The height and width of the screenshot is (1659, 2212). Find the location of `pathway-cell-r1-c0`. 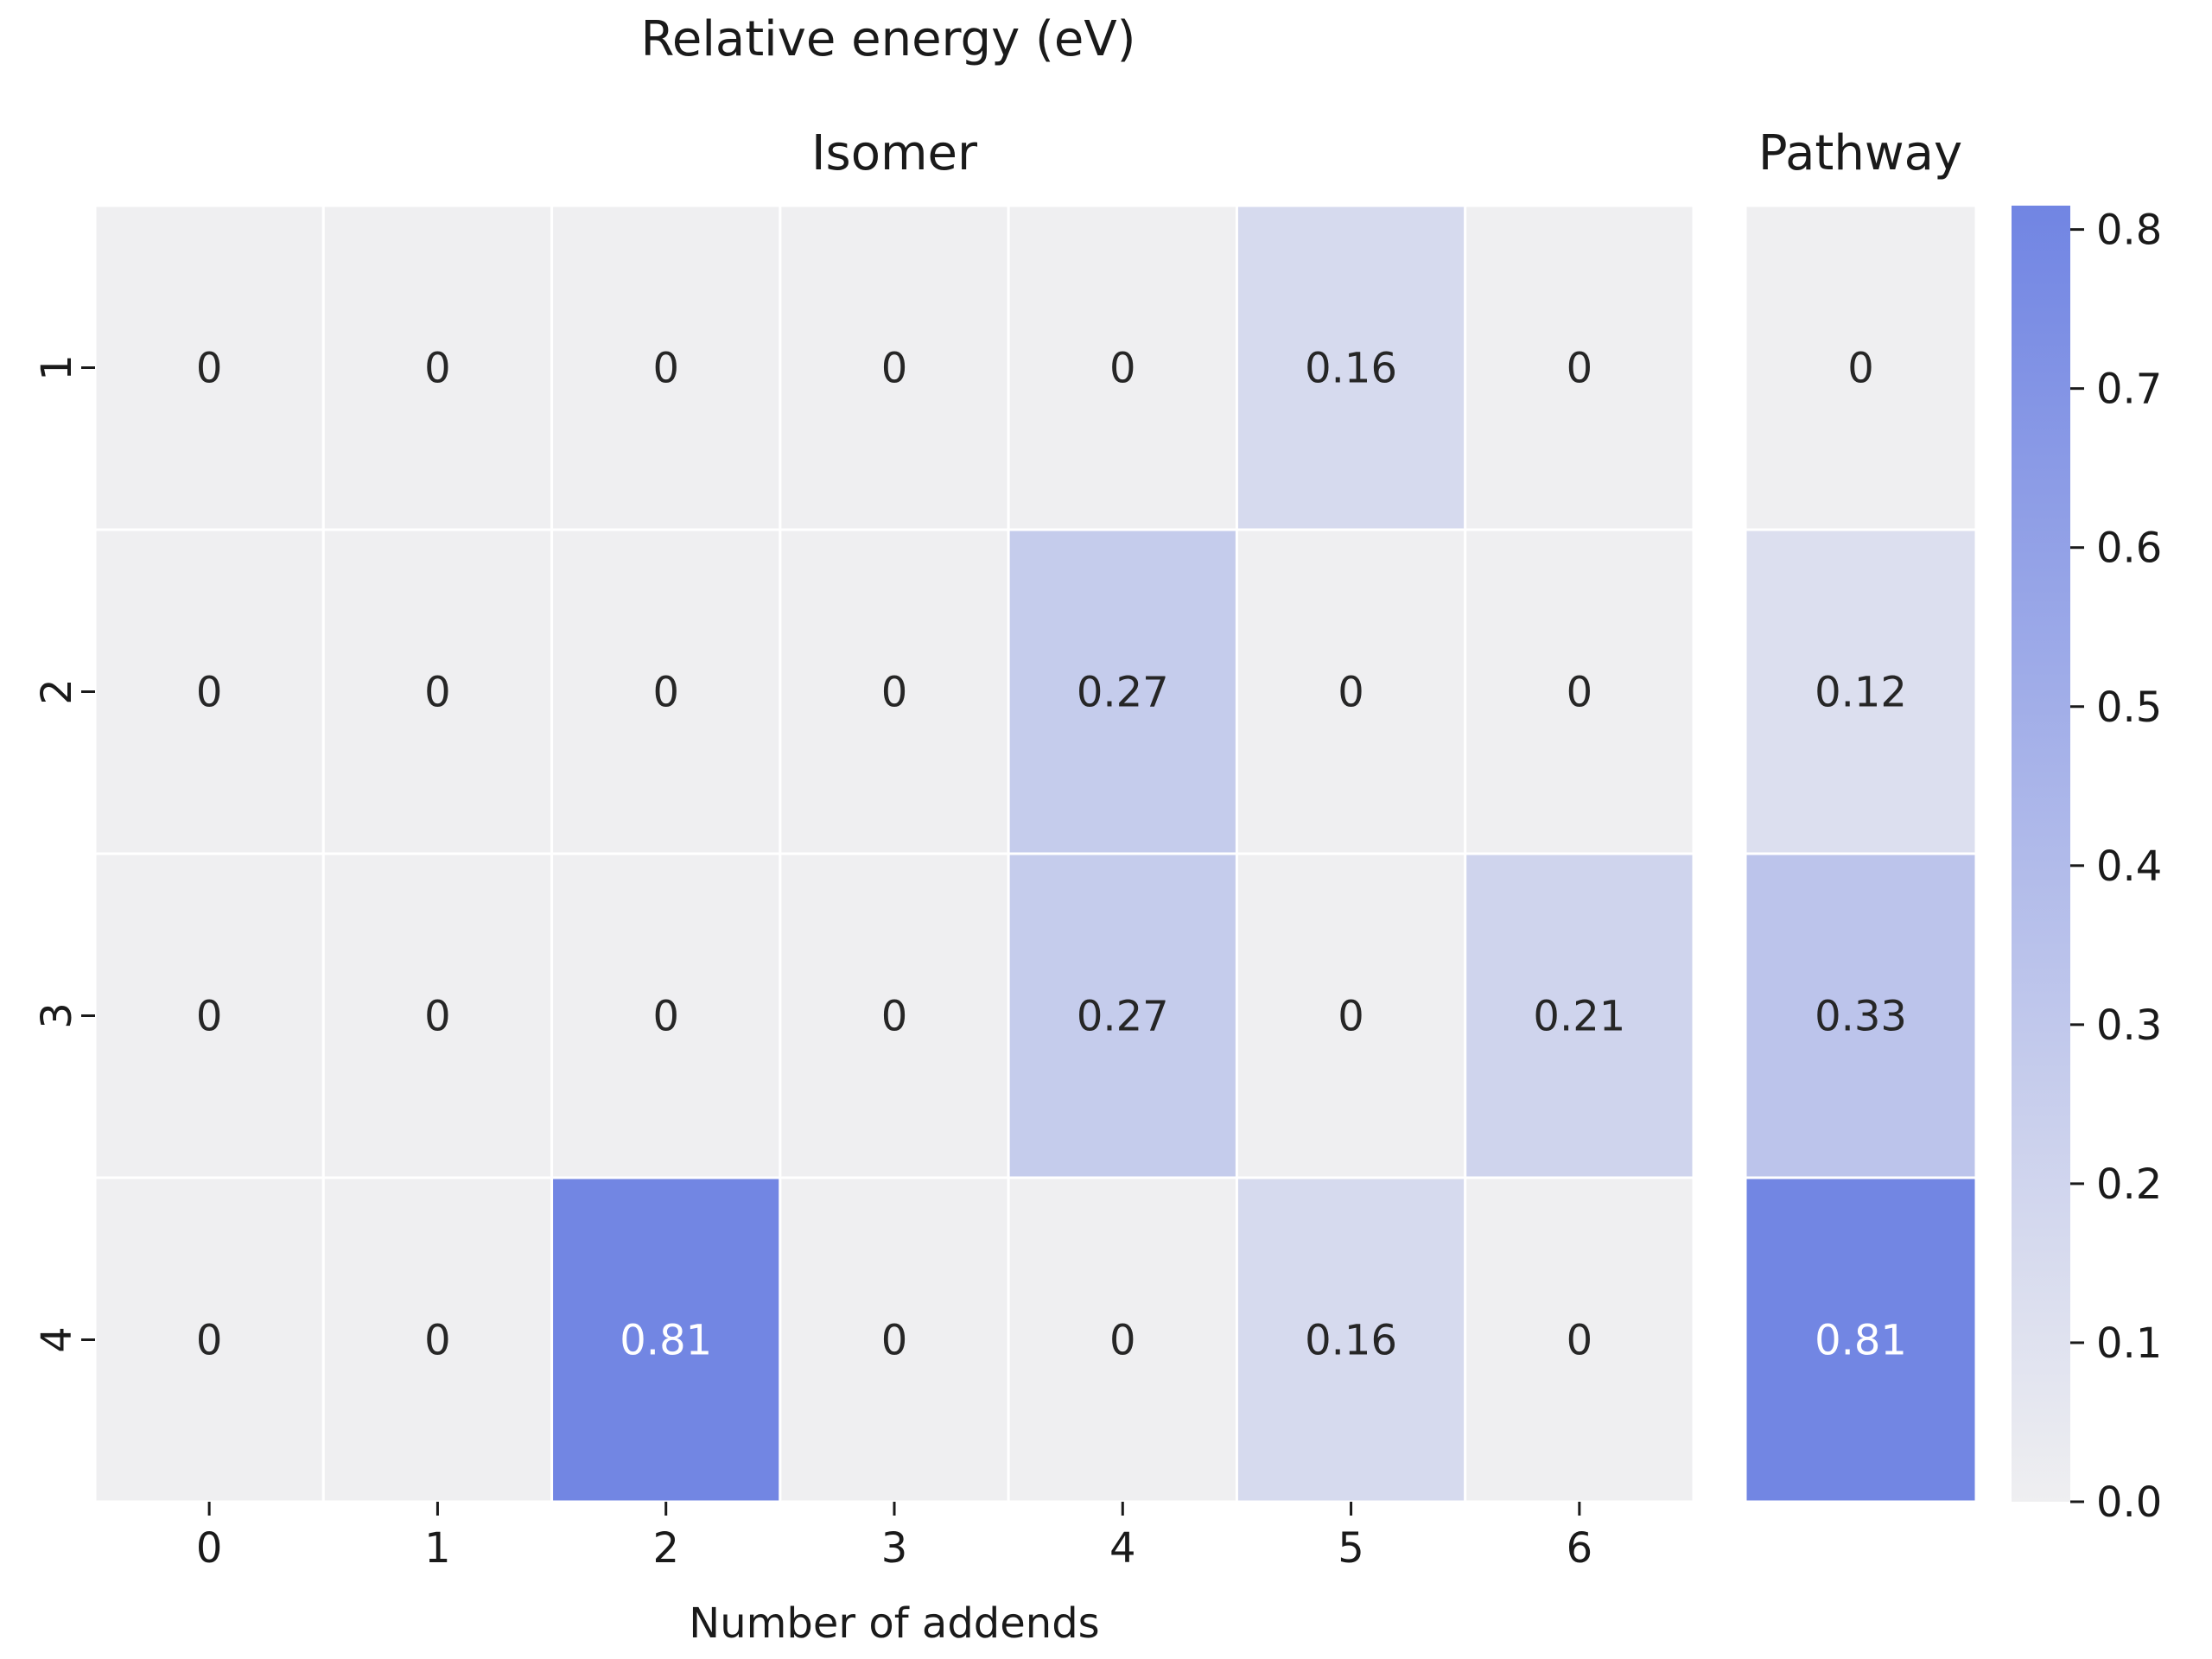

pathway-cell-r1-c0 is located at coordinates (1861, 367).